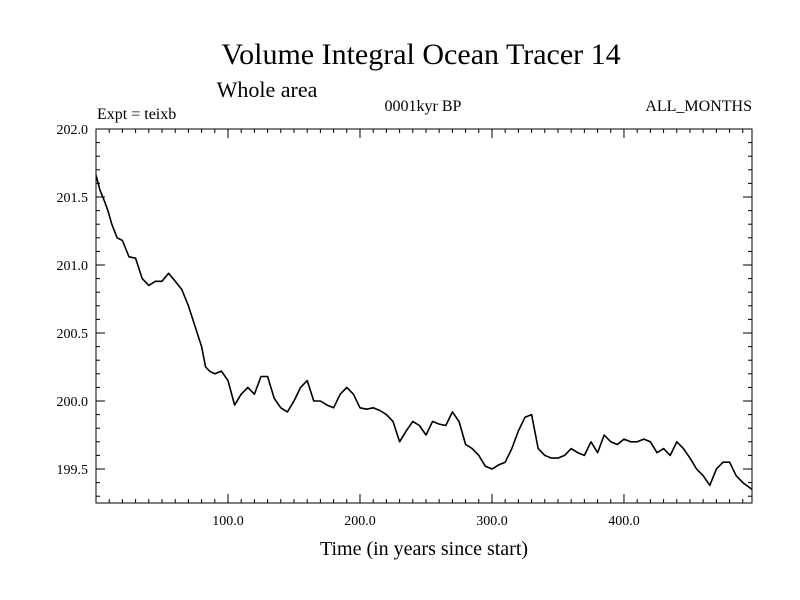  What do you see at coordinates (73, 198) in the screenshot?
I see `y-tick-label: 201.5` at bounding box center [73, 198].